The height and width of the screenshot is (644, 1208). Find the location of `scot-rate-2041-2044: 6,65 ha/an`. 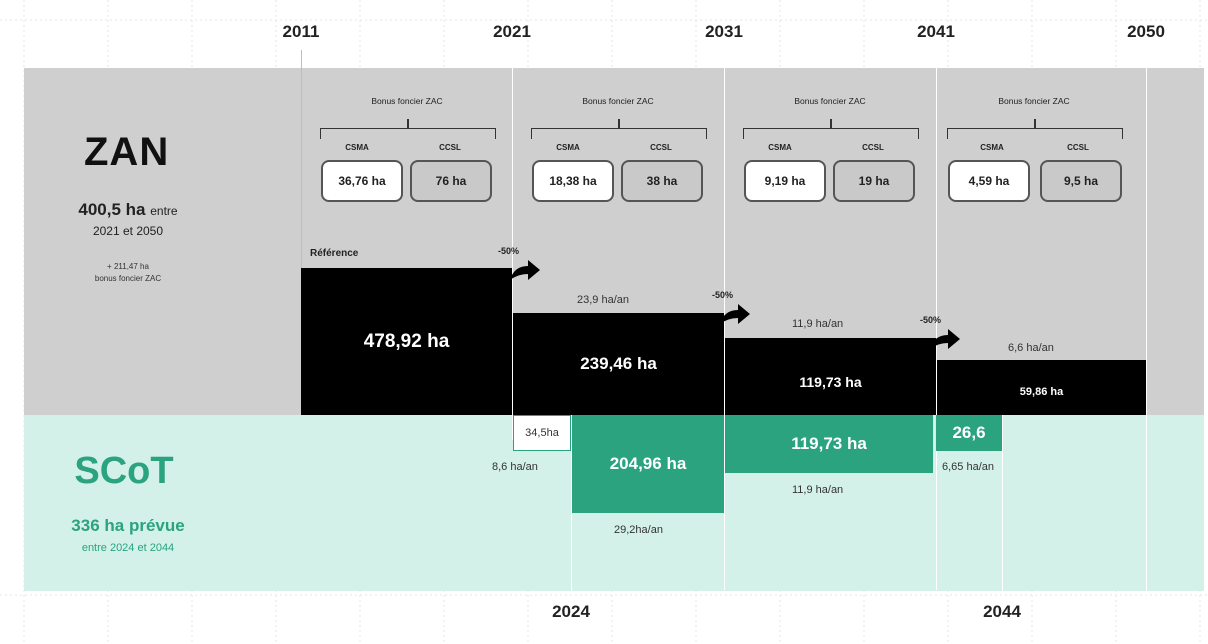

scot-rate-2041-2044: 6,65 ha/an is located at coordinates (968, 467).